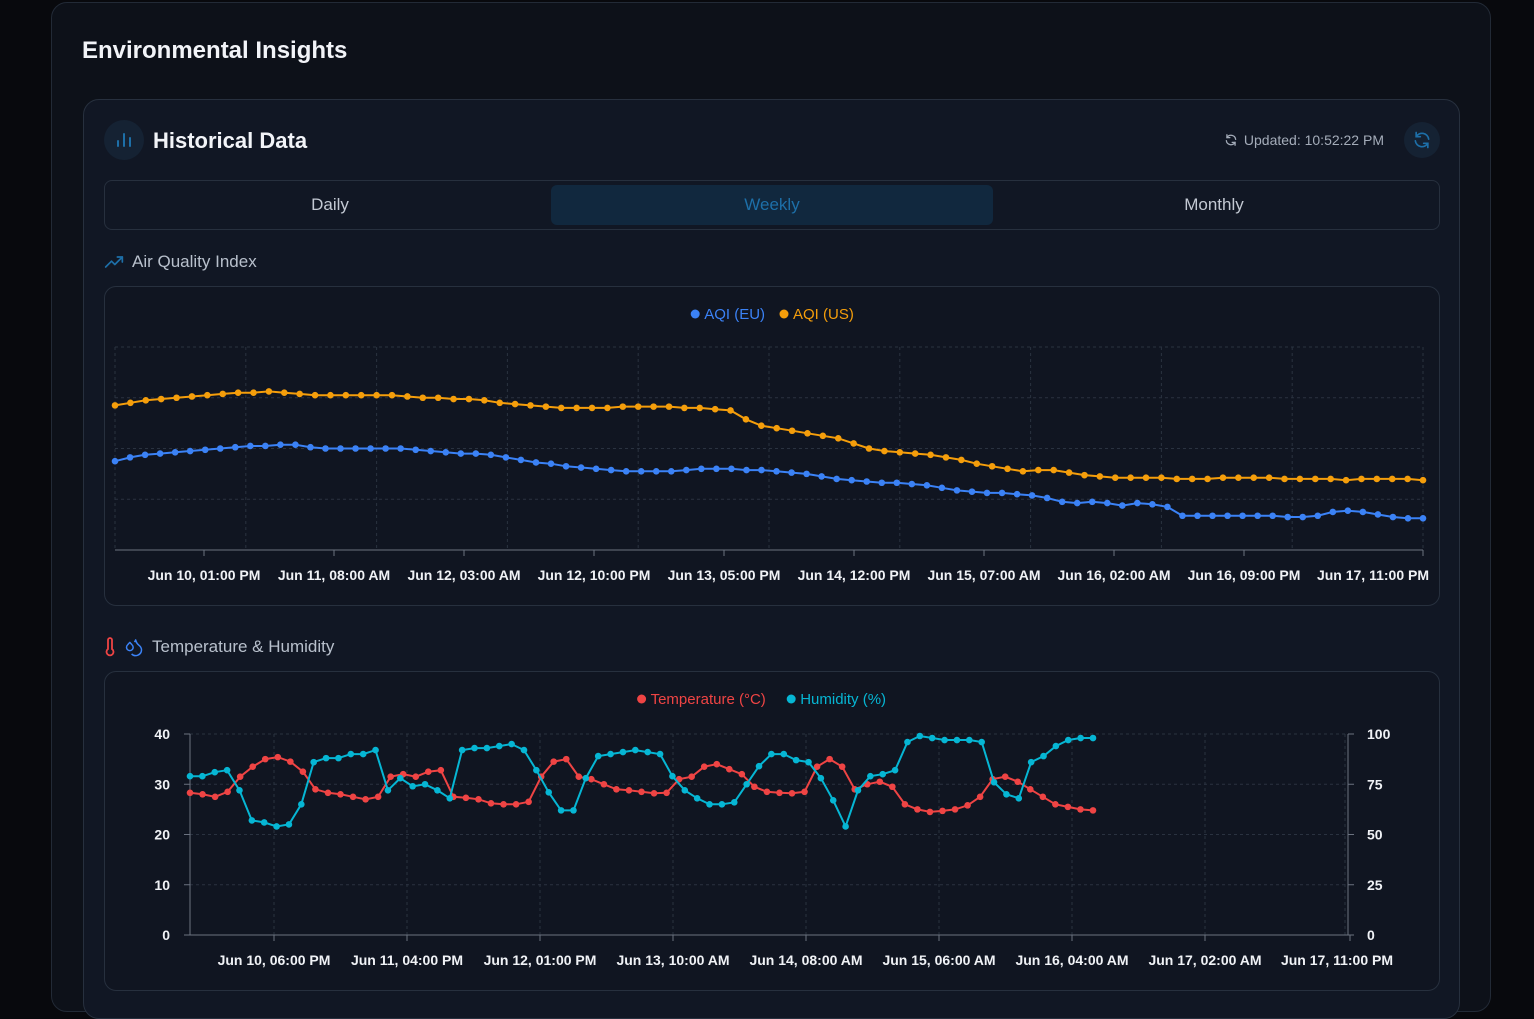 The height and width of the screenshot is (1019, 1534). I want to click on refresh-button, so click(1422, 140).